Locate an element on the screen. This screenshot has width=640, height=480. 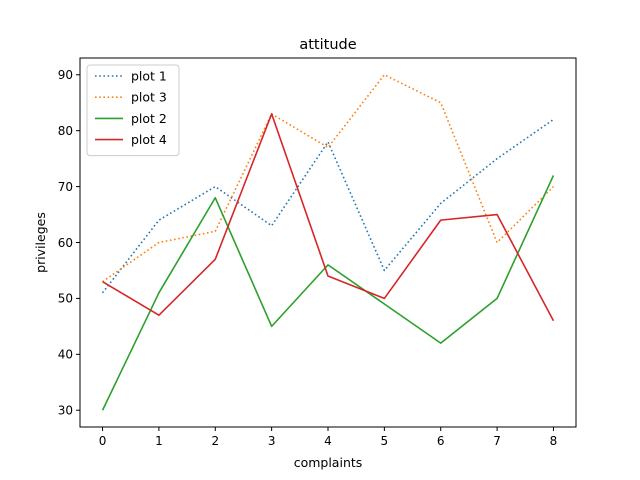
x-axis-ticks: 0 1 2 3 4 5 6 7 8 is located at coordinates (328, 437).